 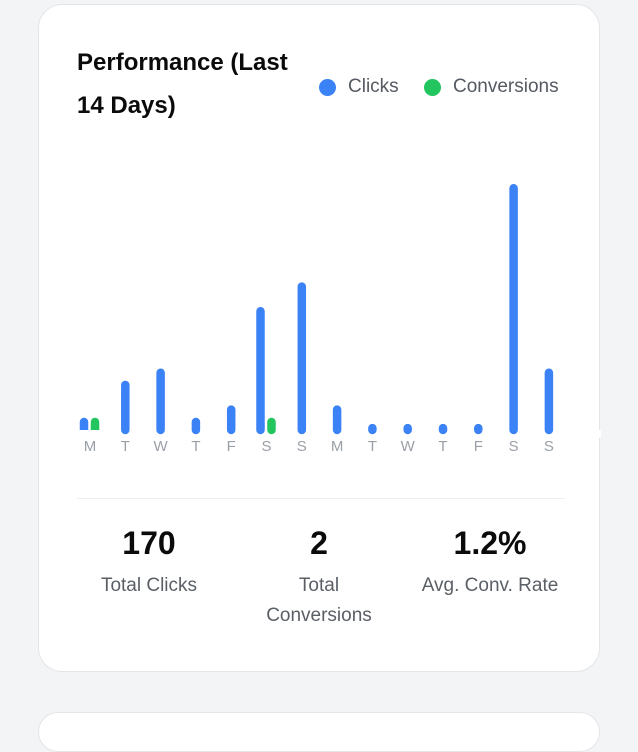 What do you see at coordinates (373, 86) in the screenshot?
I see `legend-label-clicks: Clicks` at bounding box center [373, 86].